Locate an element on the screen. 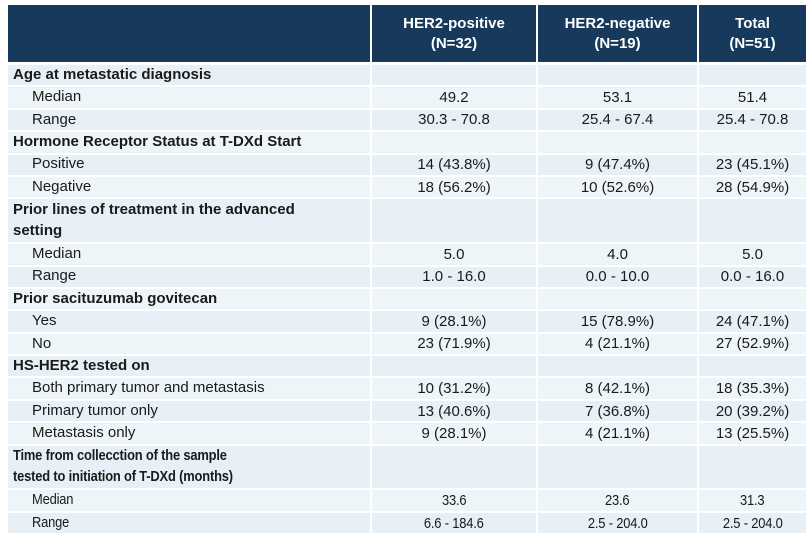  cell-value: 13 (25.5%) is located at coordinates (752, 433).